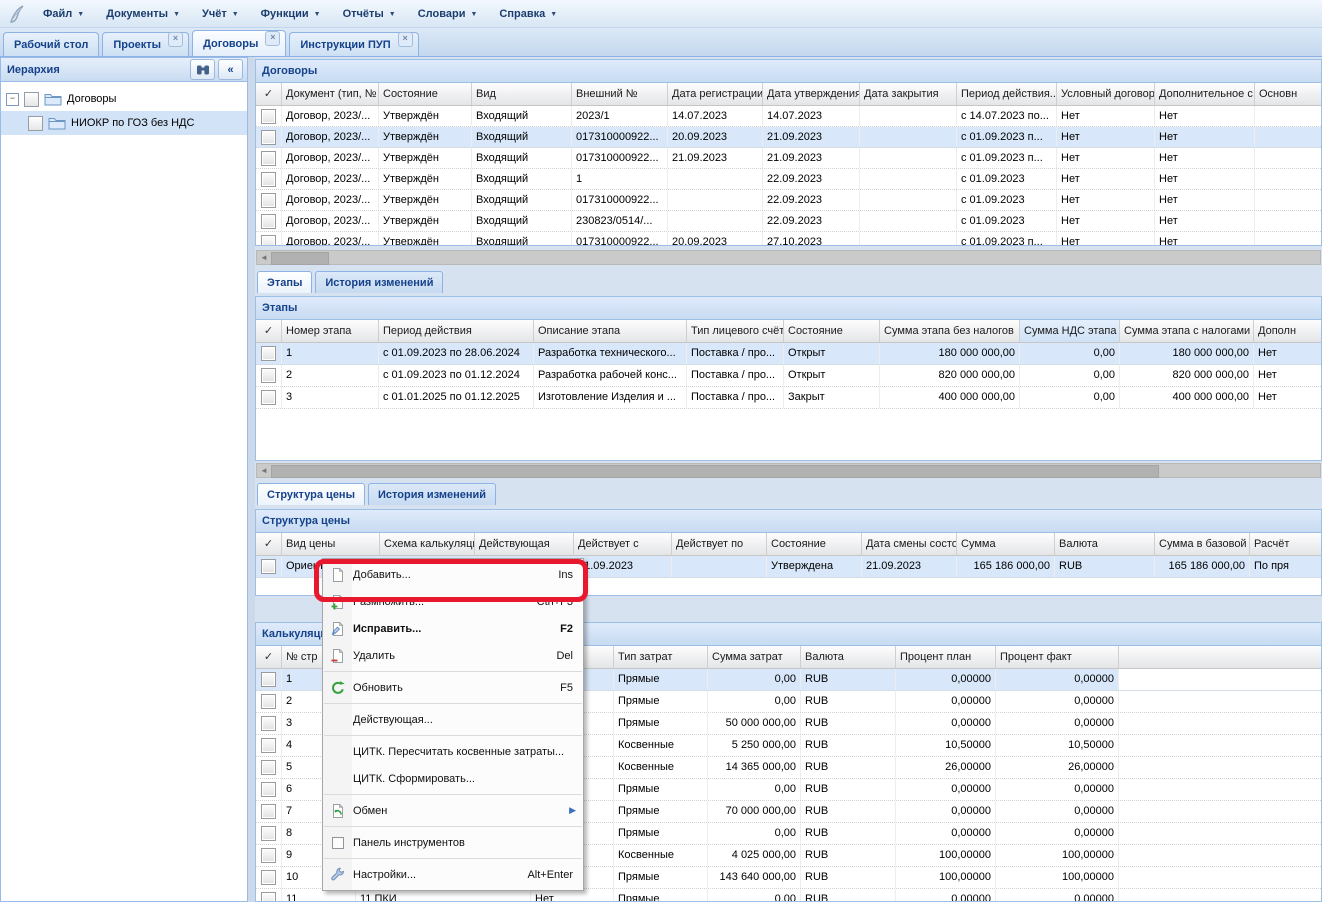 The image size is (1322, 902). I want to click on panel-splitter, so click(251, 479).